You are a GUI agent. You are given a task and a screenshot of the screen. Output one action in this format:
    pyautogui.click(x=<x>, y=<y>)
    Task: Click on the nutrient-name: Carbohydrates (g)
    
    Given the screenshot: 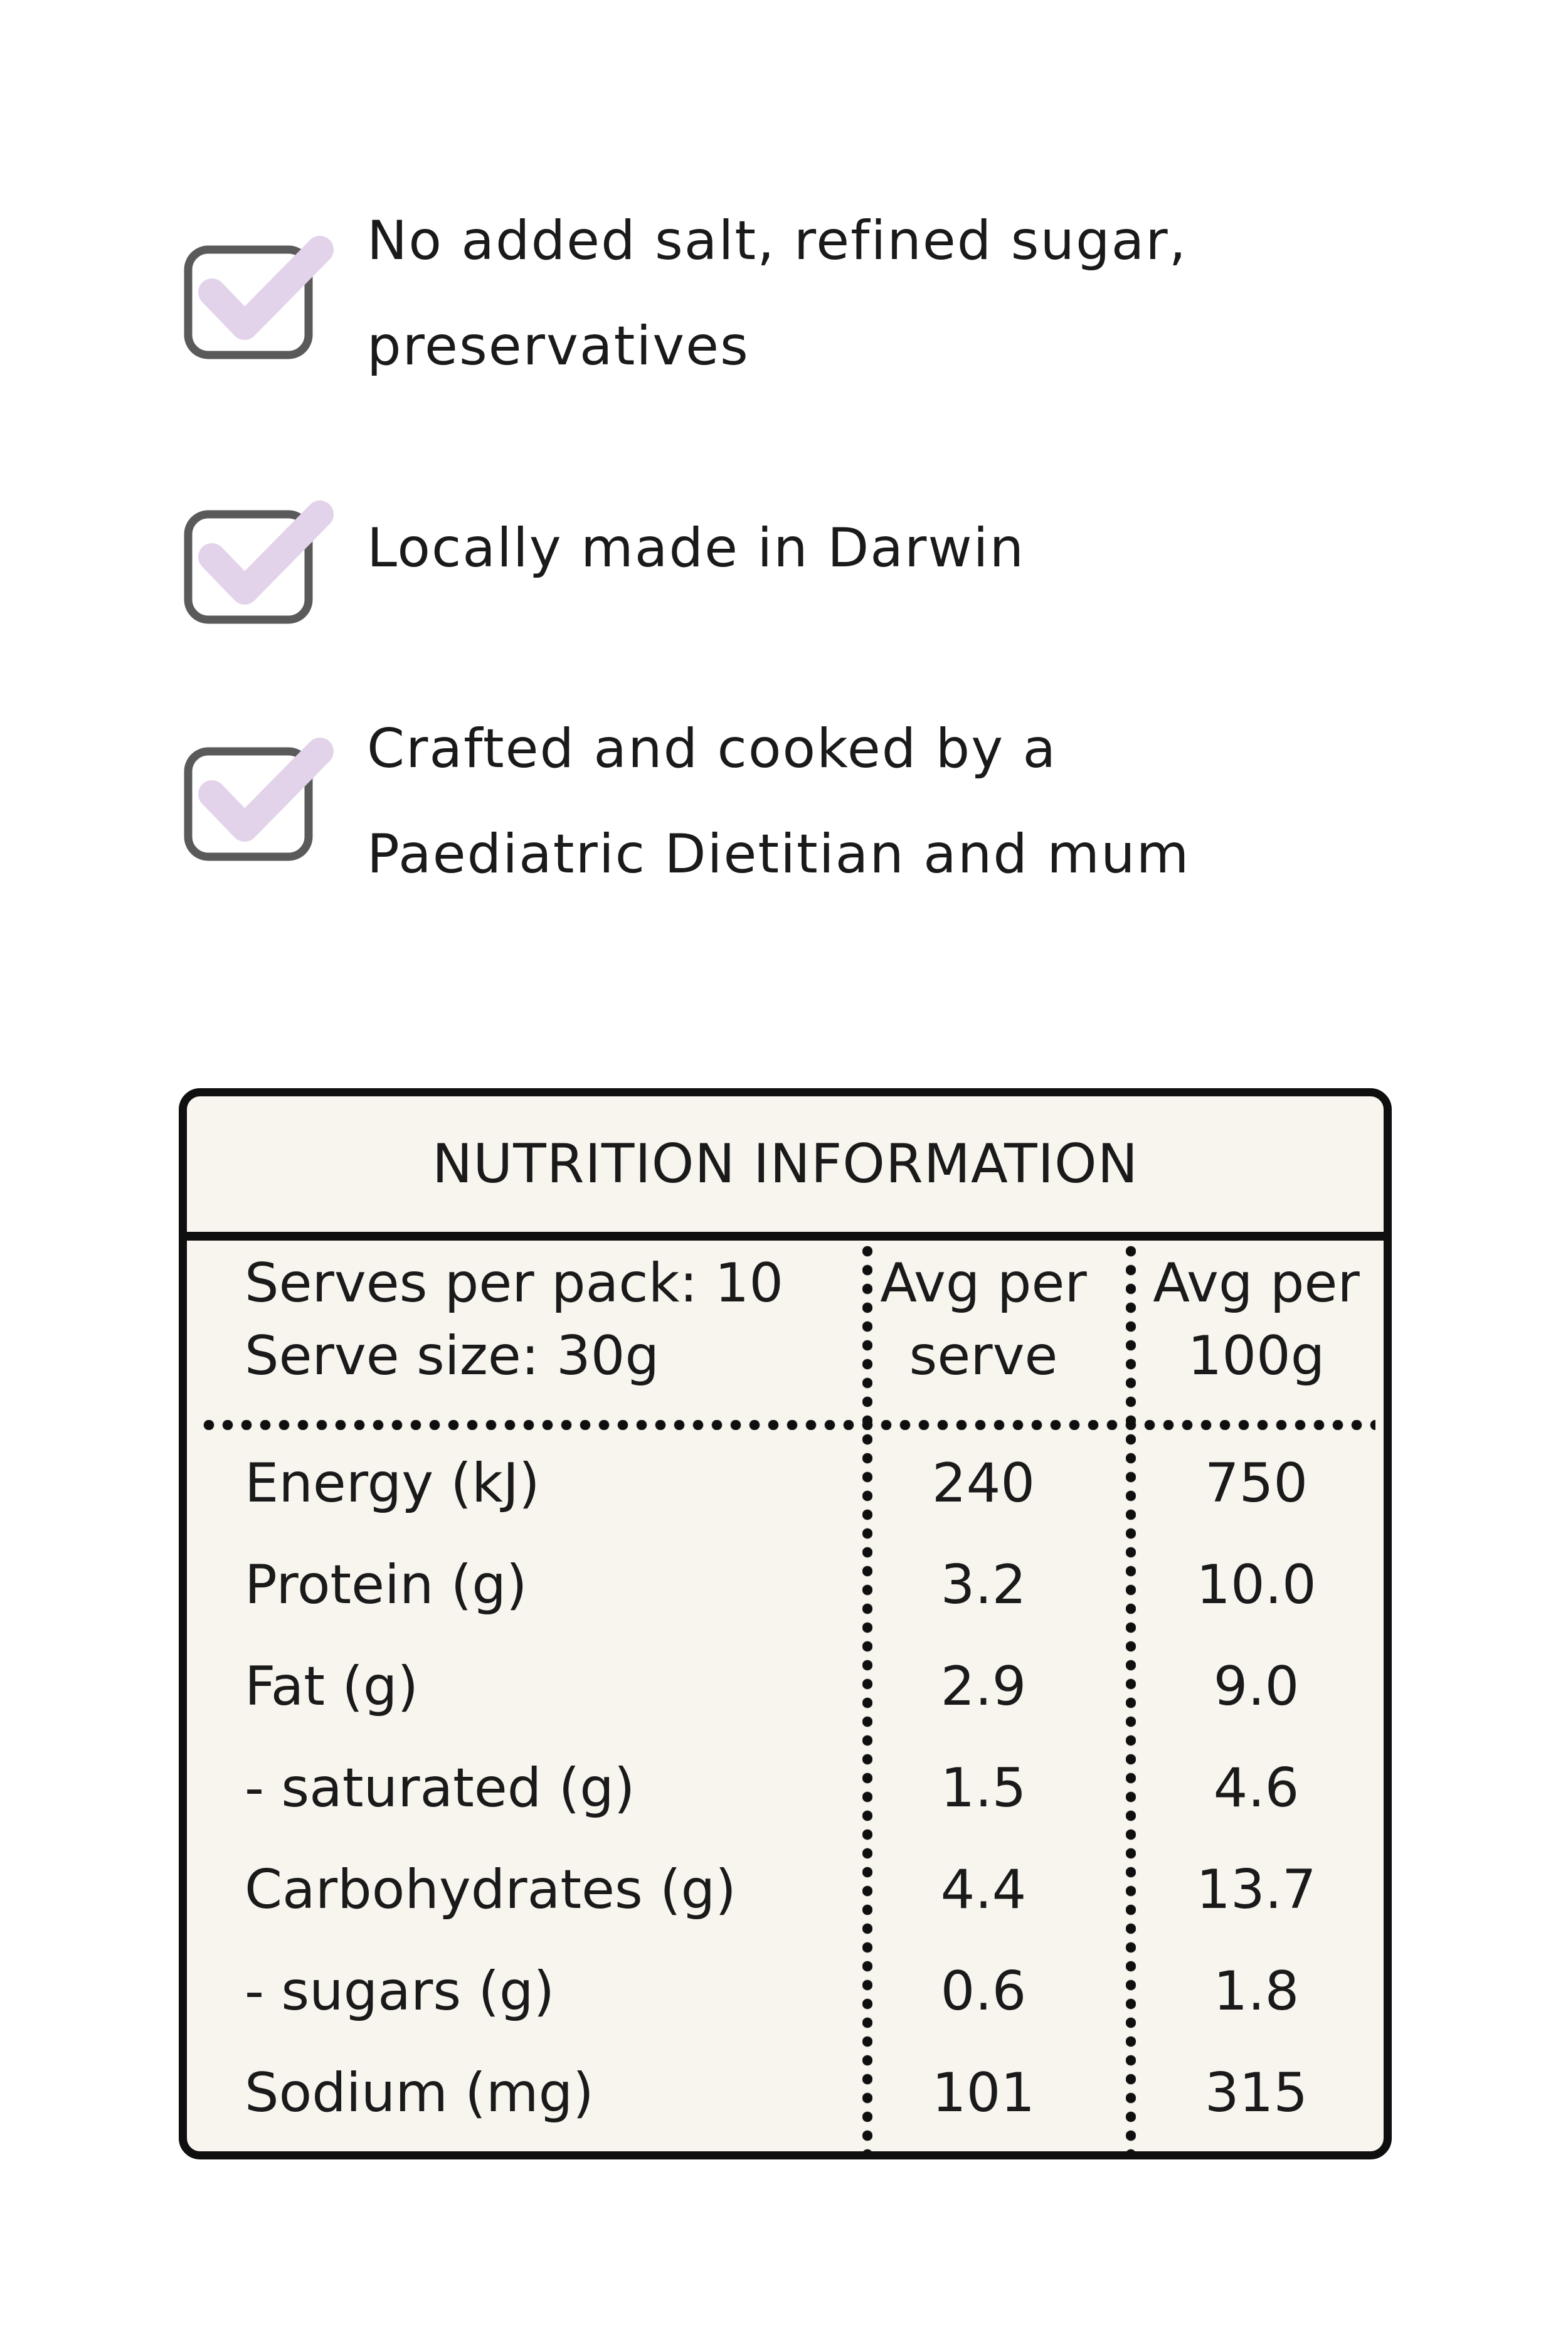 What is the action you would take?
    pyautogui.click(x=490, y=1890)
    